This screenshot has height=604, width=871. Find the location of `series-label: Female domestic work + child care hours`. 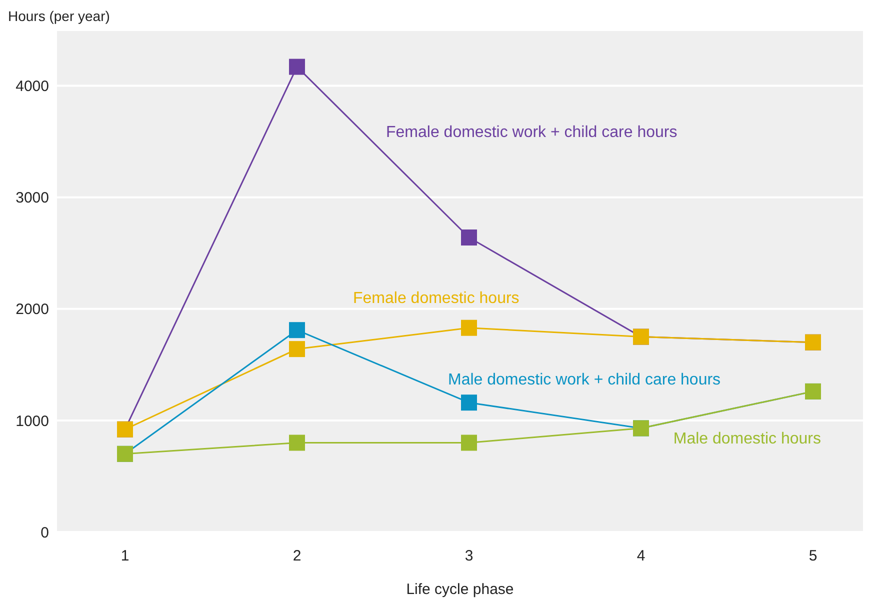

series-label: Female domestic work + child care hours is located at coordinates (532, 132).